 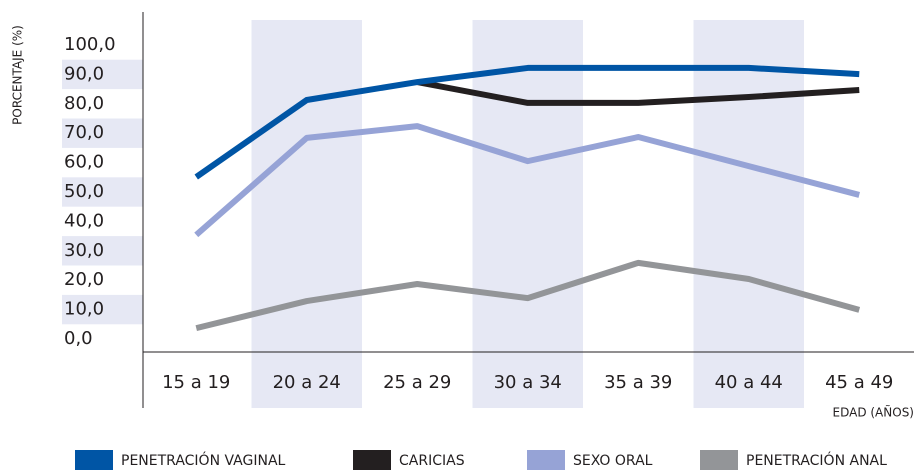 I want to click on x-tick-label: 35 a 39, so click(x=638, y=382).